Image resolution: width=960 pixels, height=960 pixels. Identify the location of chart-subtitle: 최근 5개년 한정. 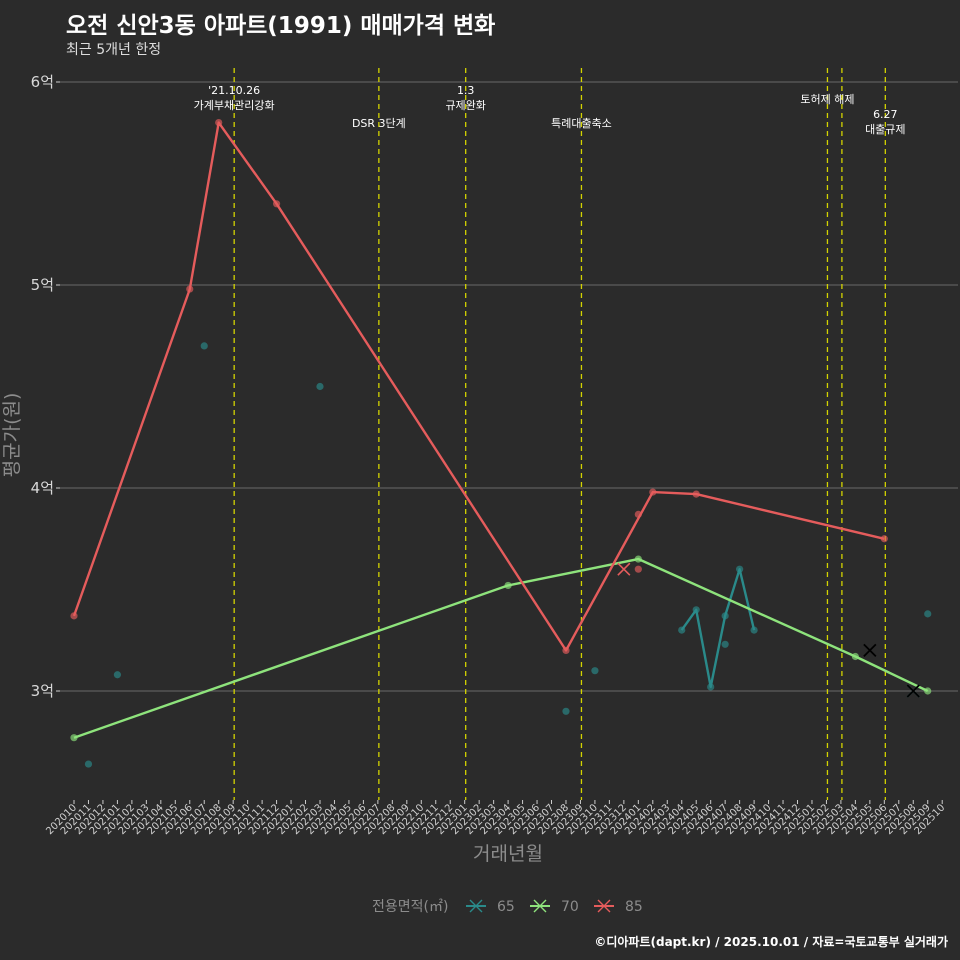
(114, 50).